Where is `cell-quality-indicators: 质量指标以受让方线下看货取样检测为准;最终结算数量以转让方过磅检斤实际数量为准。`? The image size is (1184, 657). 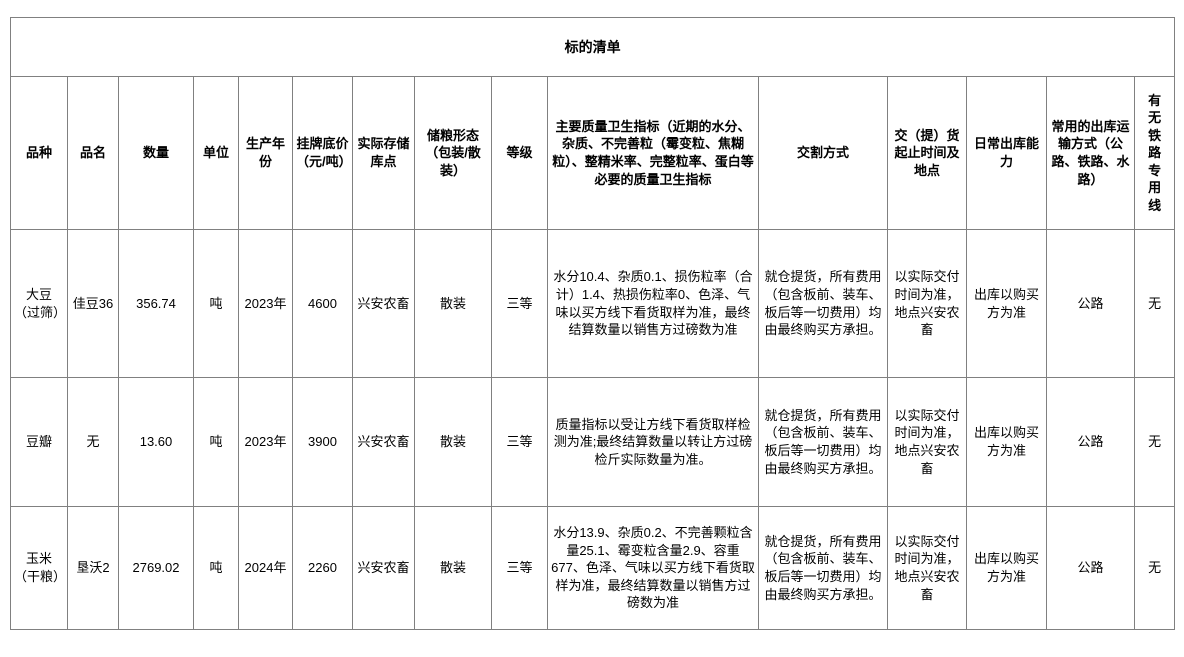
cell-quality-indicators: 质量指标以受让方线下看货取样检测为准;最终结算数量以转让方过磅检斤实际数量为准。 is located at coordinates (653, 442).